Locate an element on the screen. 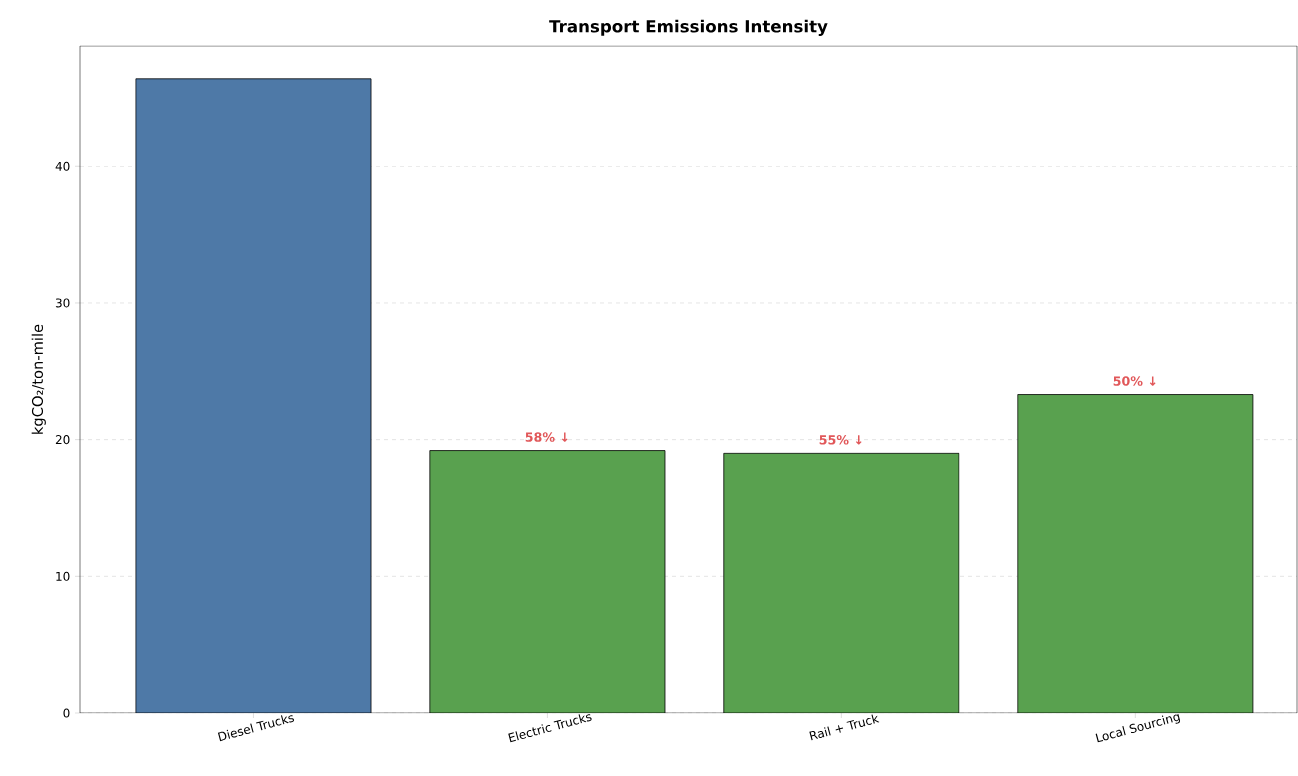  annotation: 55% ↓ is located at coordinates (840, 440).